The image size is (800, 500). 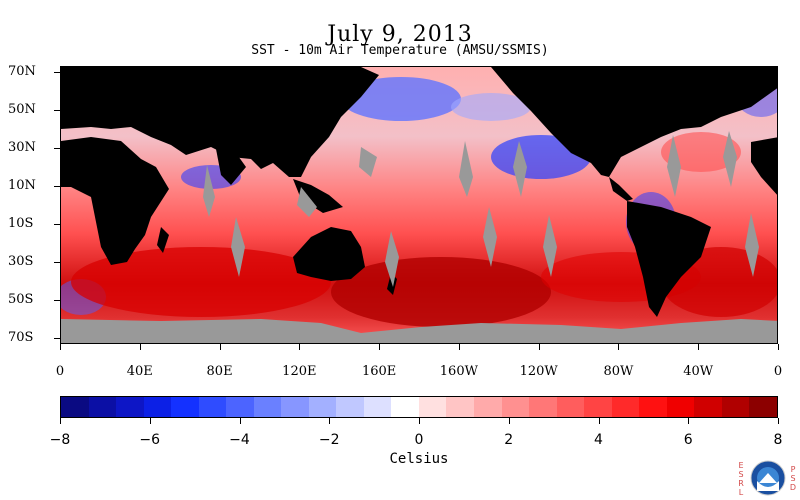 What do you see at coordinates (22, 109) in the screenshot?
I see `latitude-label: 50N` at bounding box center [22, 109].